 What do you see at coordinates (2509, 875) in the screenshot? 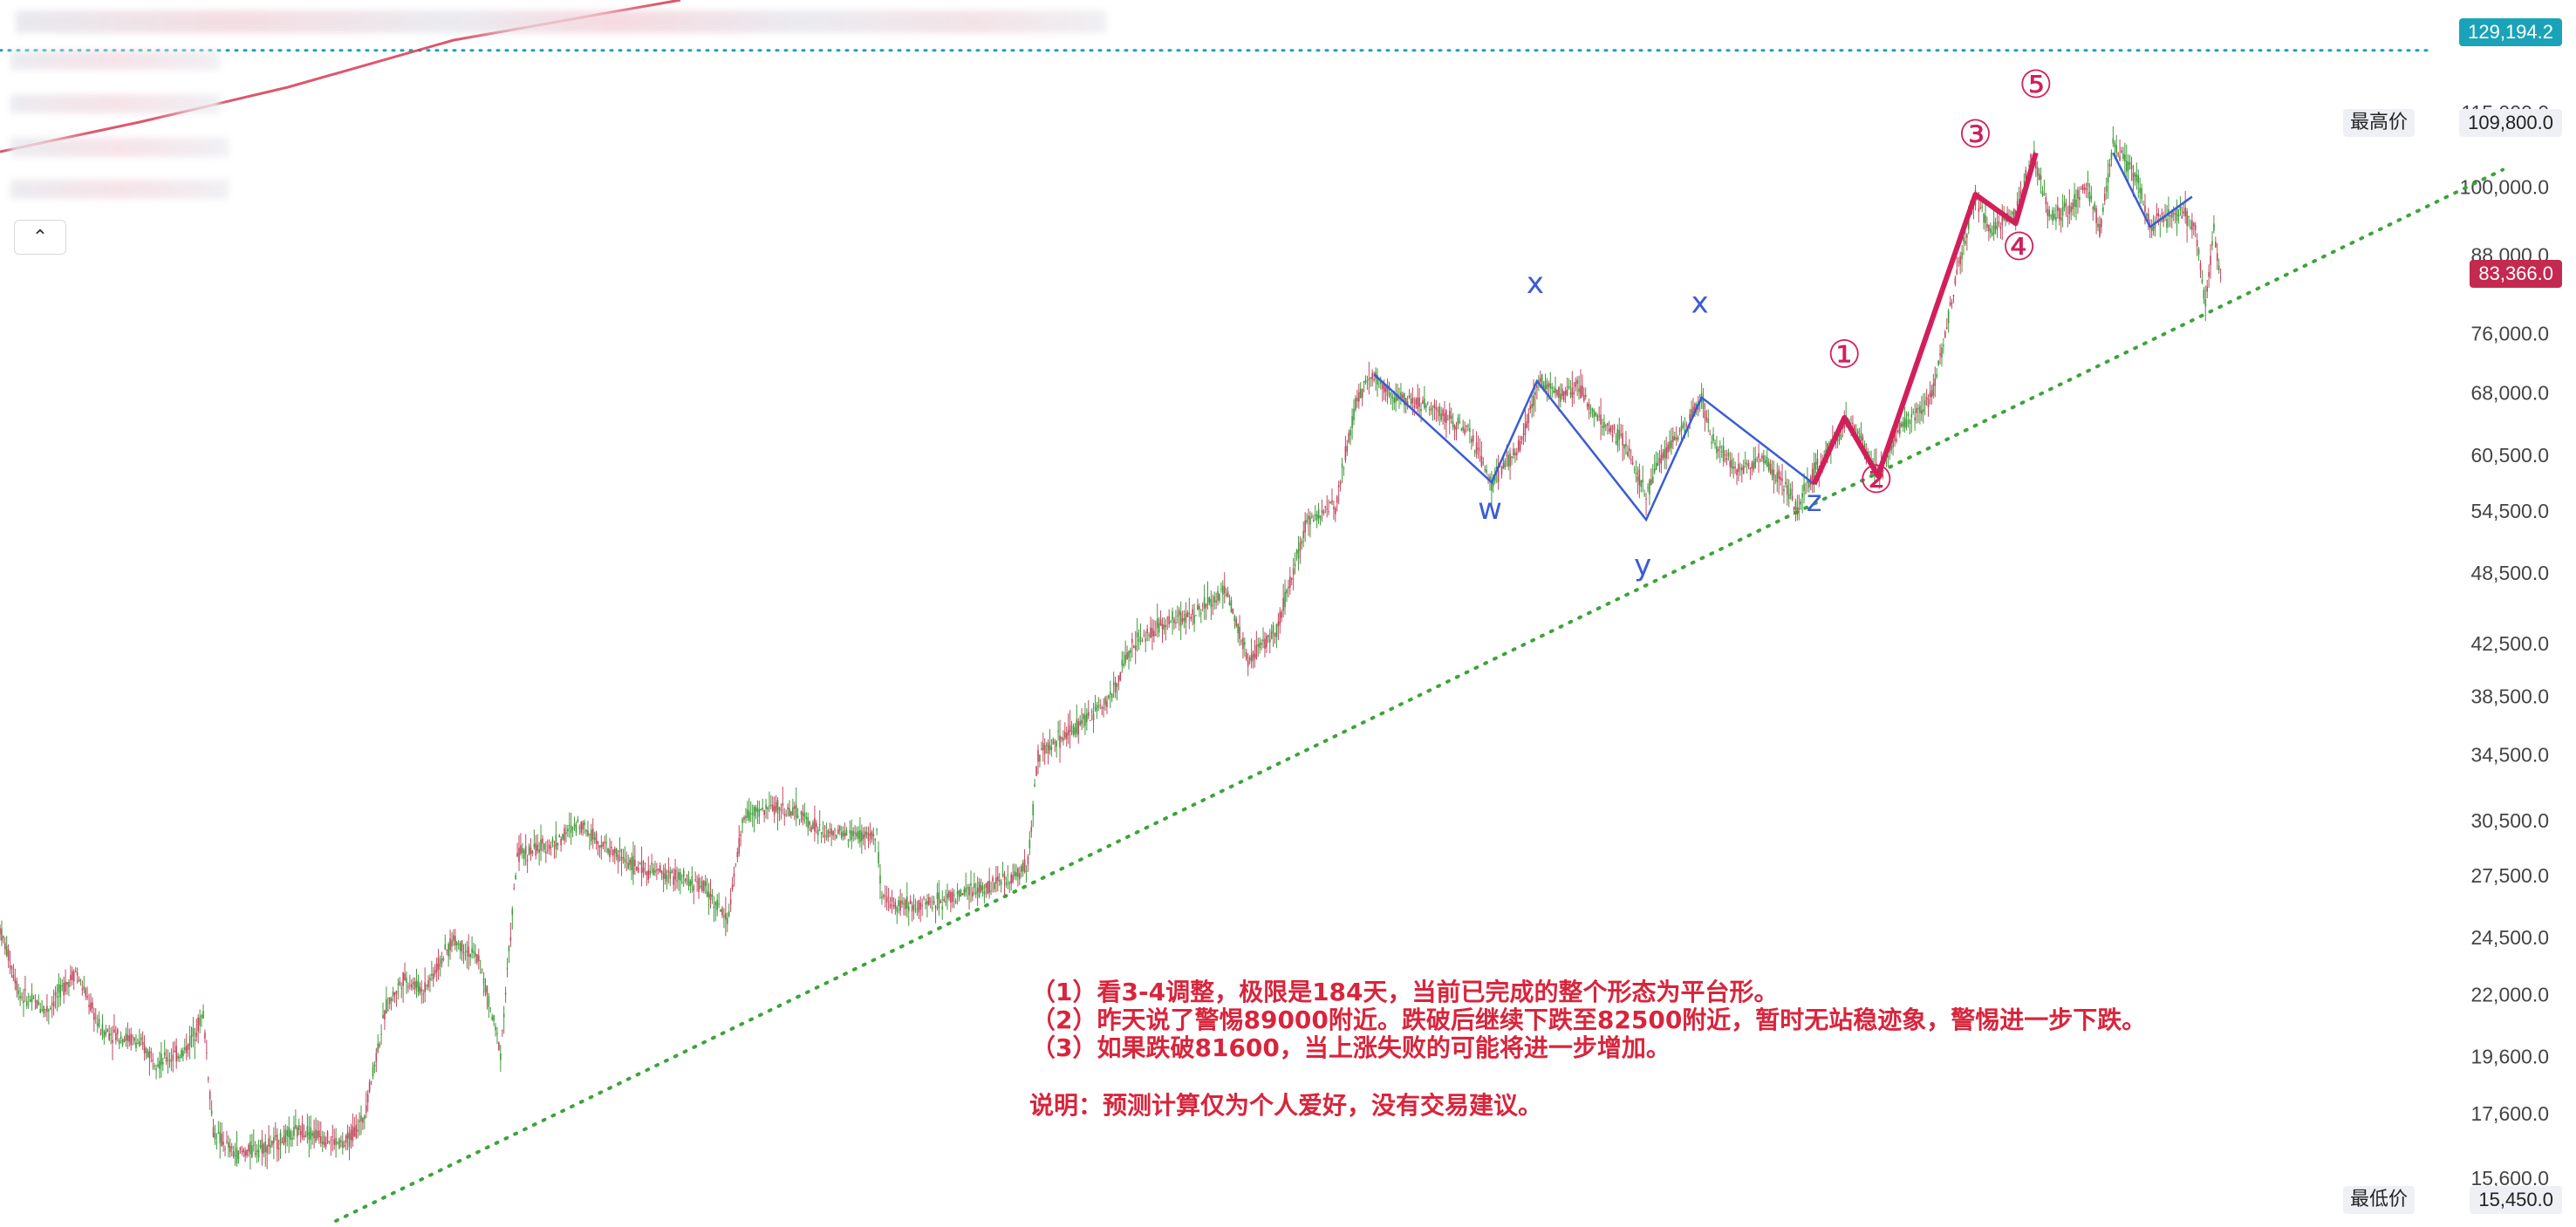
I see `y-axis-tick-label: 27,500.0` at bounding box center [2509, 875].